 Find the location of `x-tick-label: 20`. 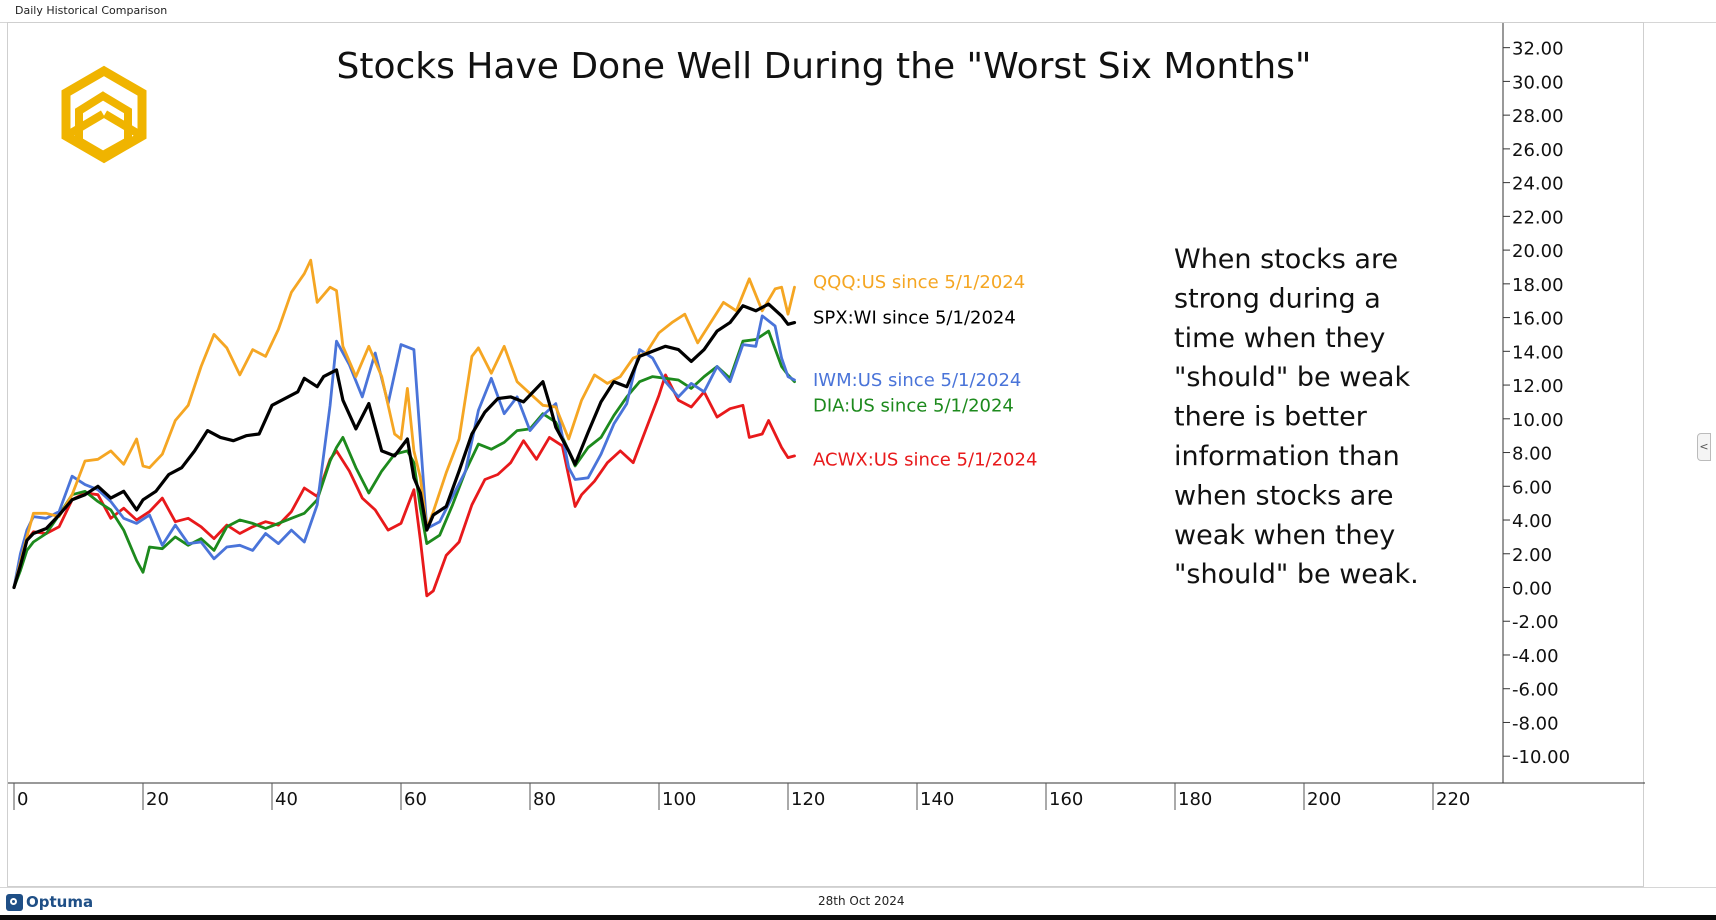

x-tick-label: 20 is located at coordinates (157, 799).